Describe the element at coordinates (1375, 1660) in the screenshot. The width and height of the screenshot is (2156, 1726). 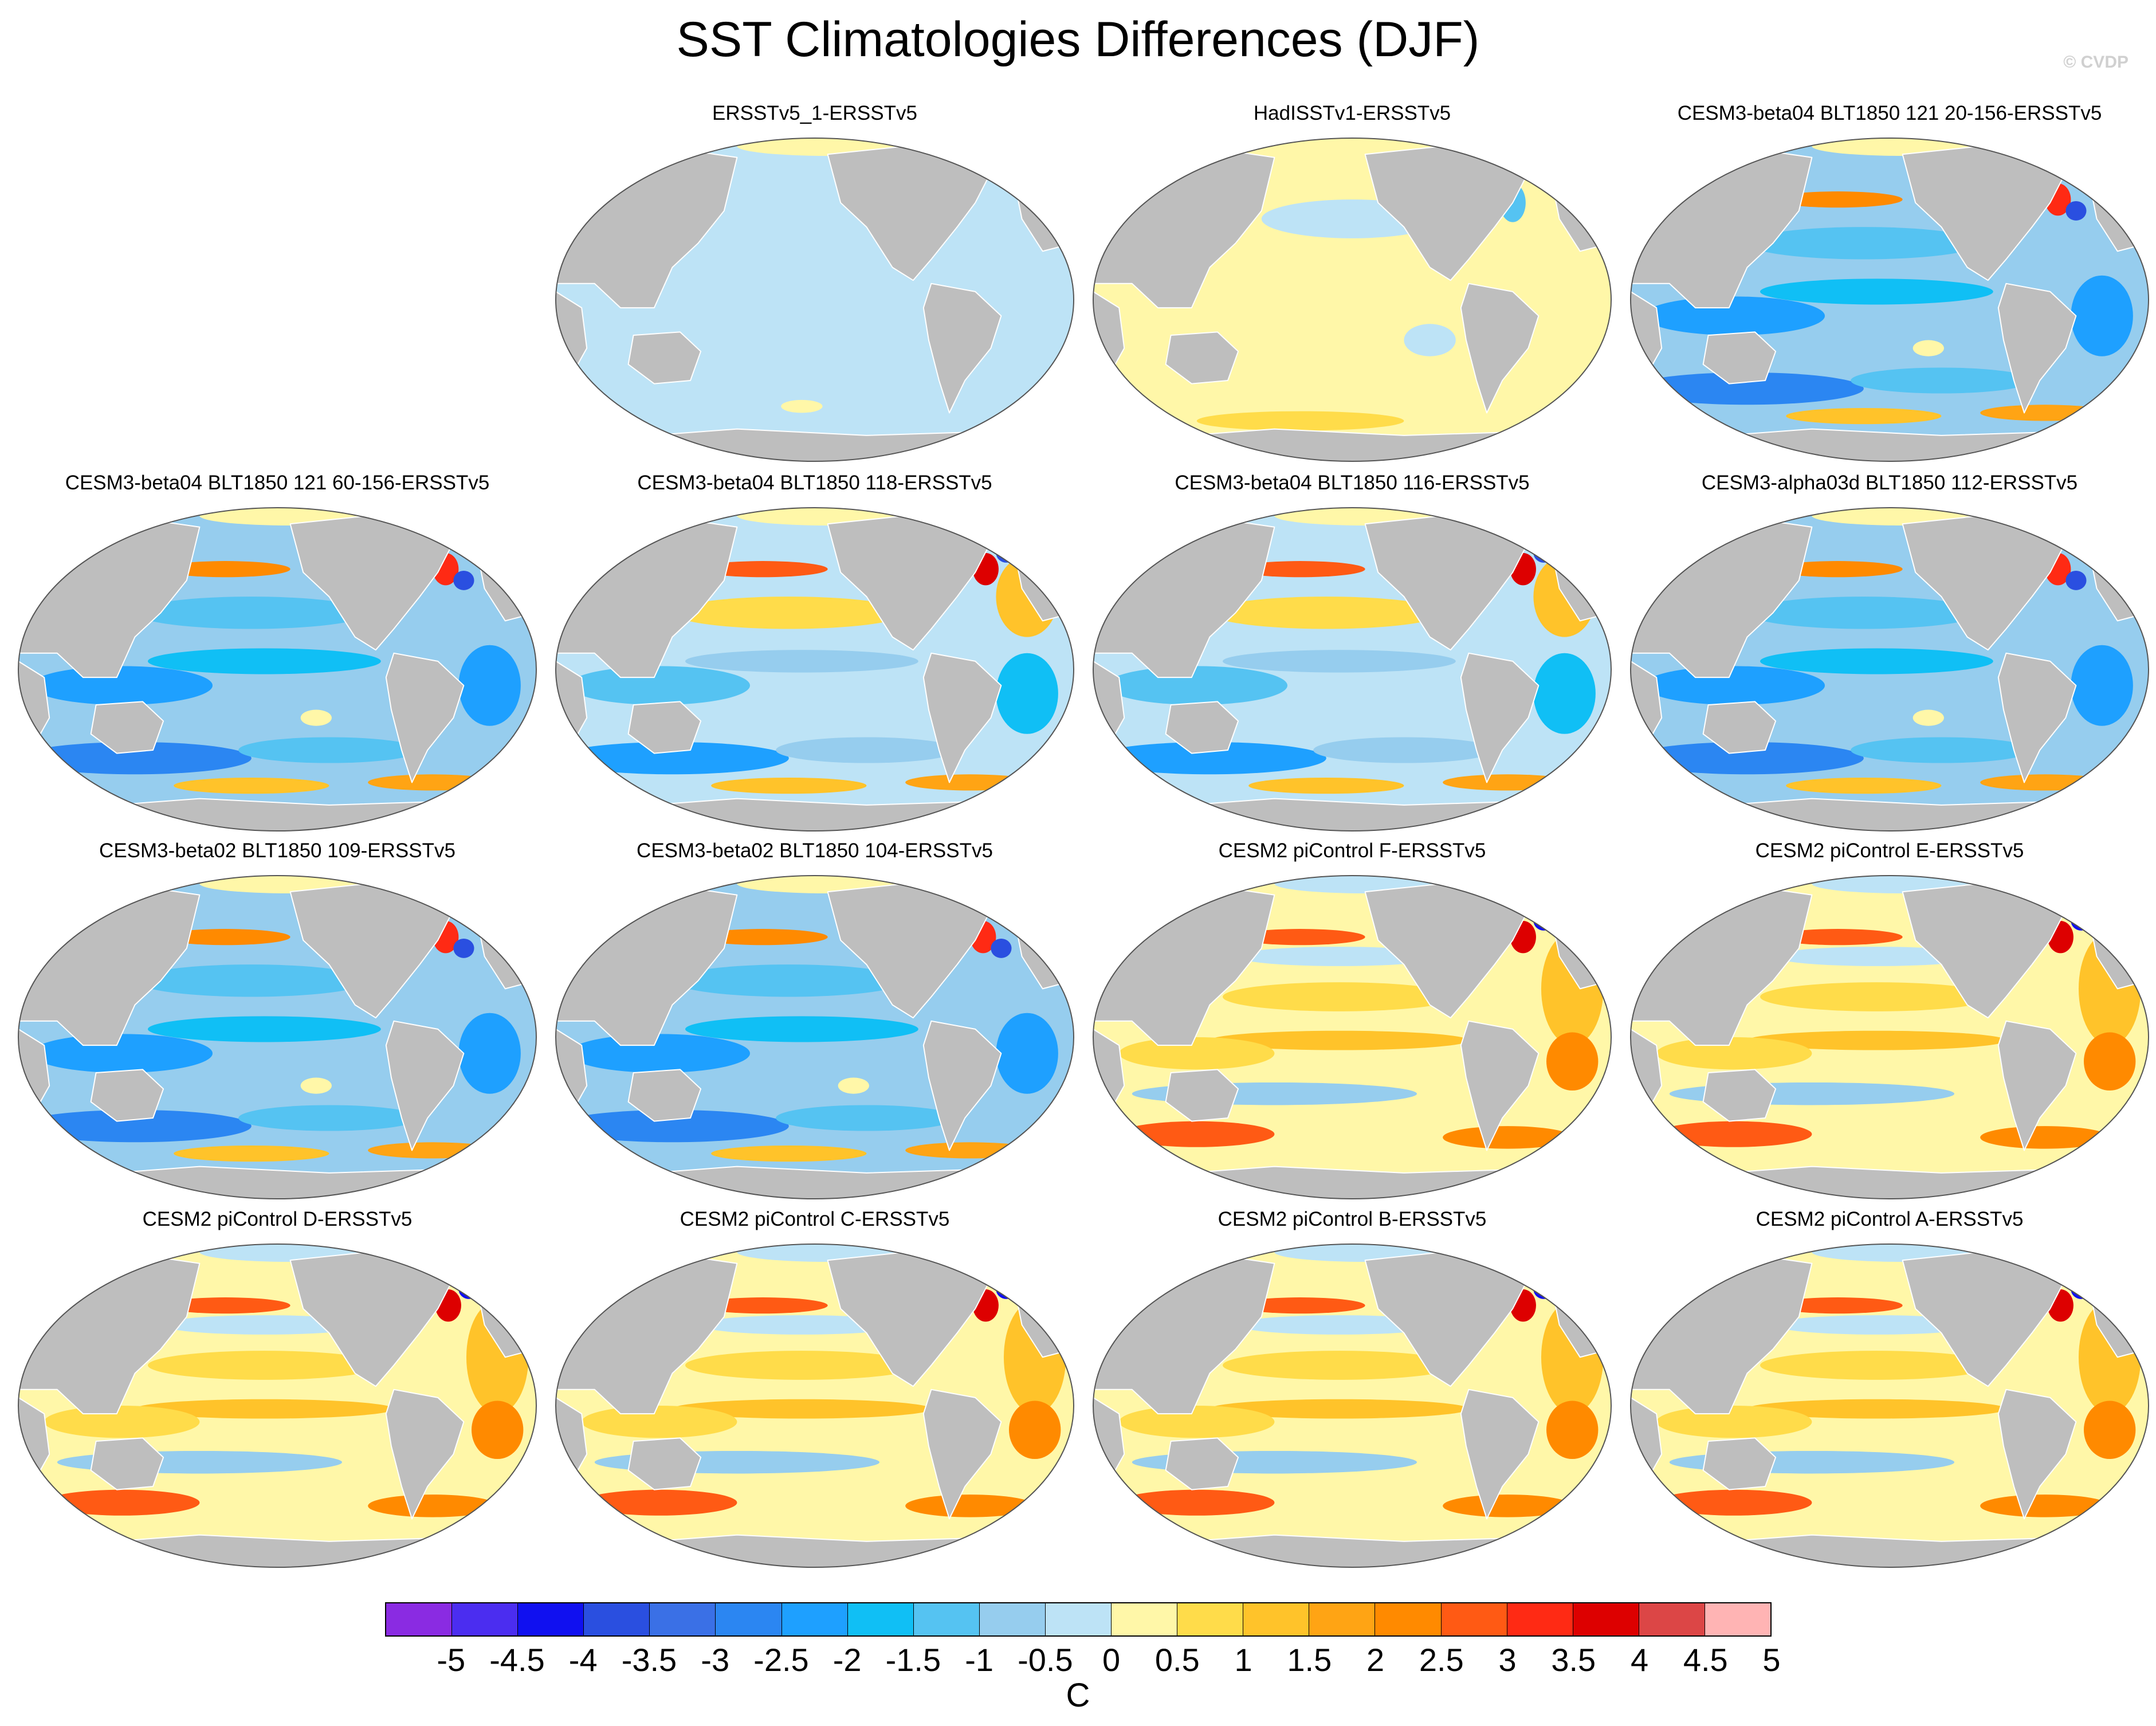
I see `colorbar-tick-label: 2` at that location.